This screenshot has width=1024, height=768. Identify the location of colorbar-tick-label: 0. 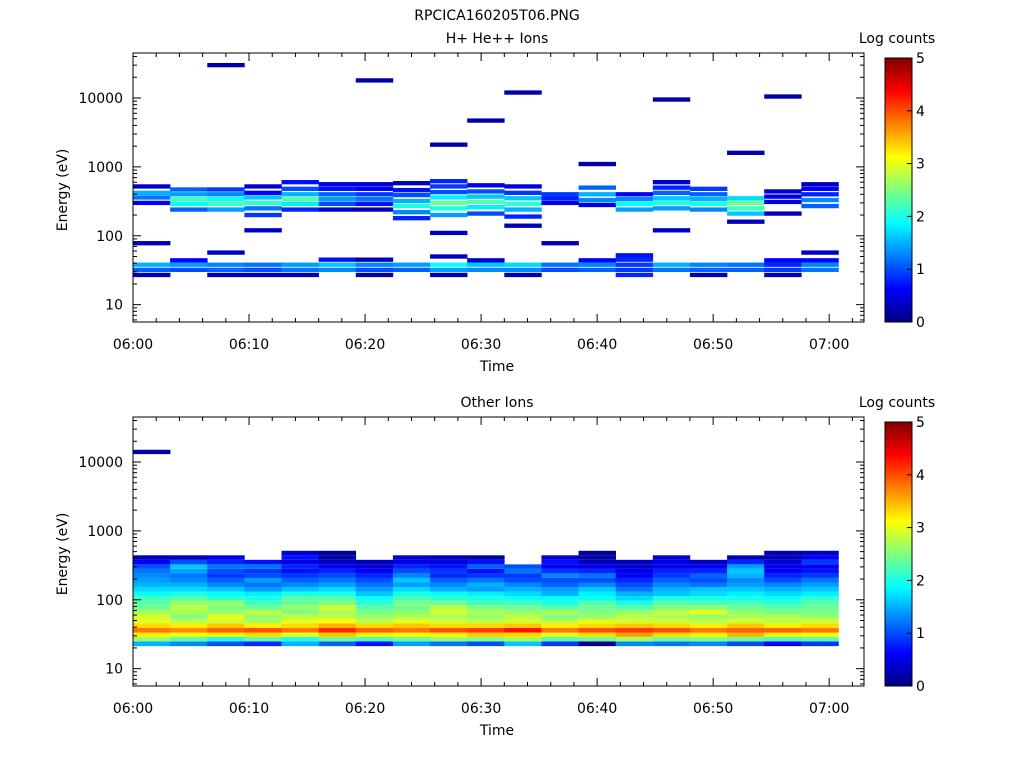
(920, 687).